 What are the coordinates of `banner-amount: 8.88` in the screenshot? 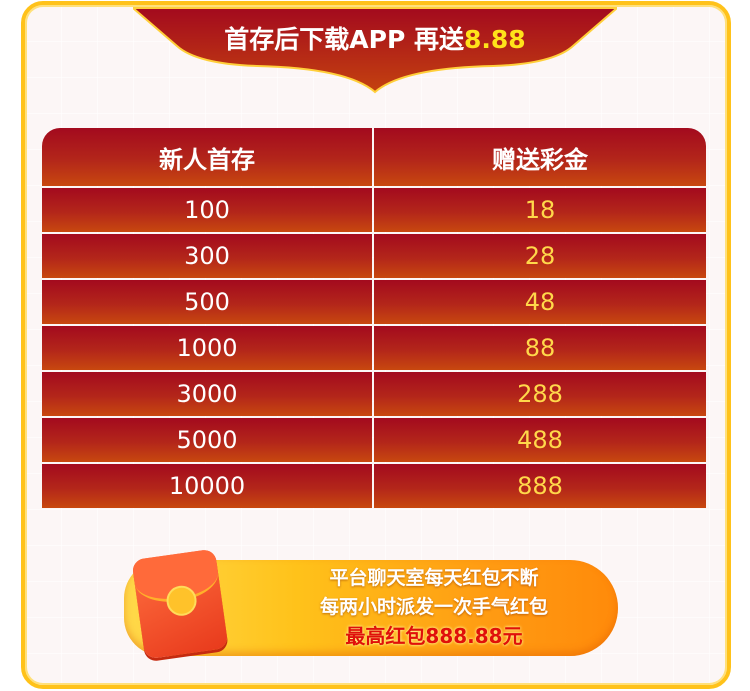 It's located at (495, 39).